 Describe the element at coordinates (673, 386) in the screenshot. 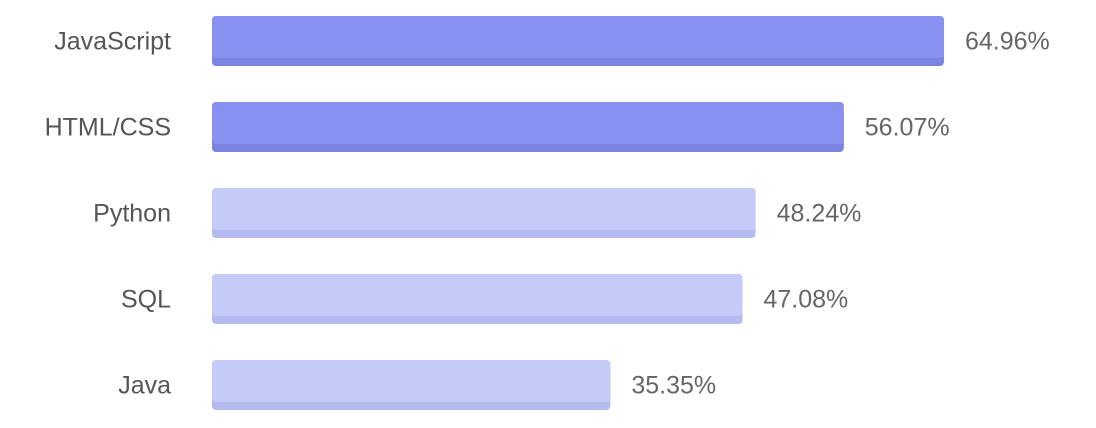

I see `value-label: 35.35%` at that location.